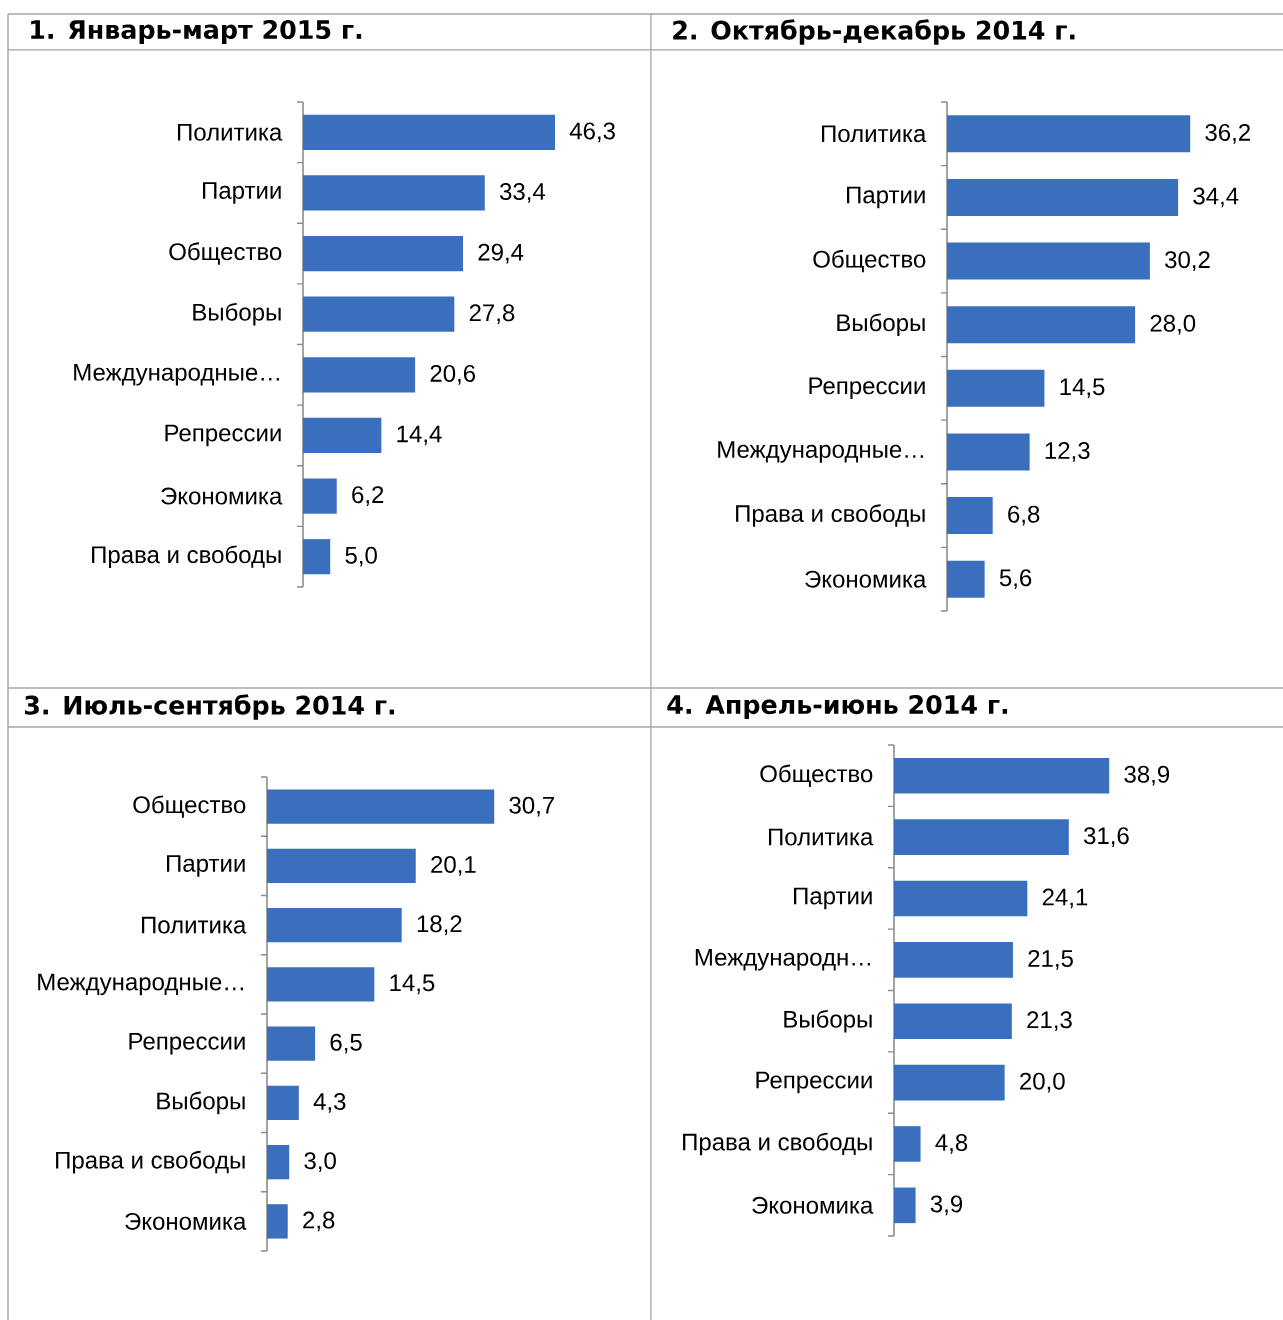 The width and height of the screenshot is (1283, 1320). I want to click on data-label: 20,0, so click(1042, 1082).